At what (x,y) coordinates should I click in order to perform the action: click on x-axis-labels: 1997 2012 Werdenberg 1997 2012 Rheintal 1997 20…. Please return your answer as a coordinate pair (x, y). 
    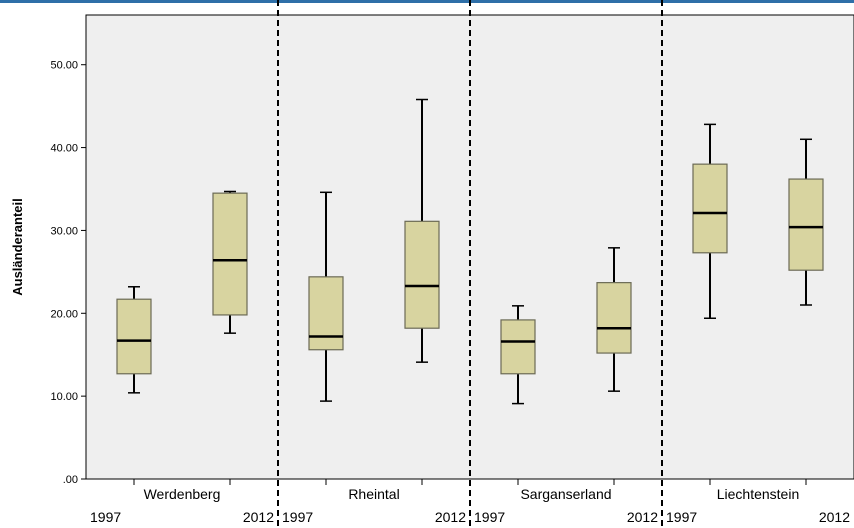
    Looking at the image, I should click on (470, 502).